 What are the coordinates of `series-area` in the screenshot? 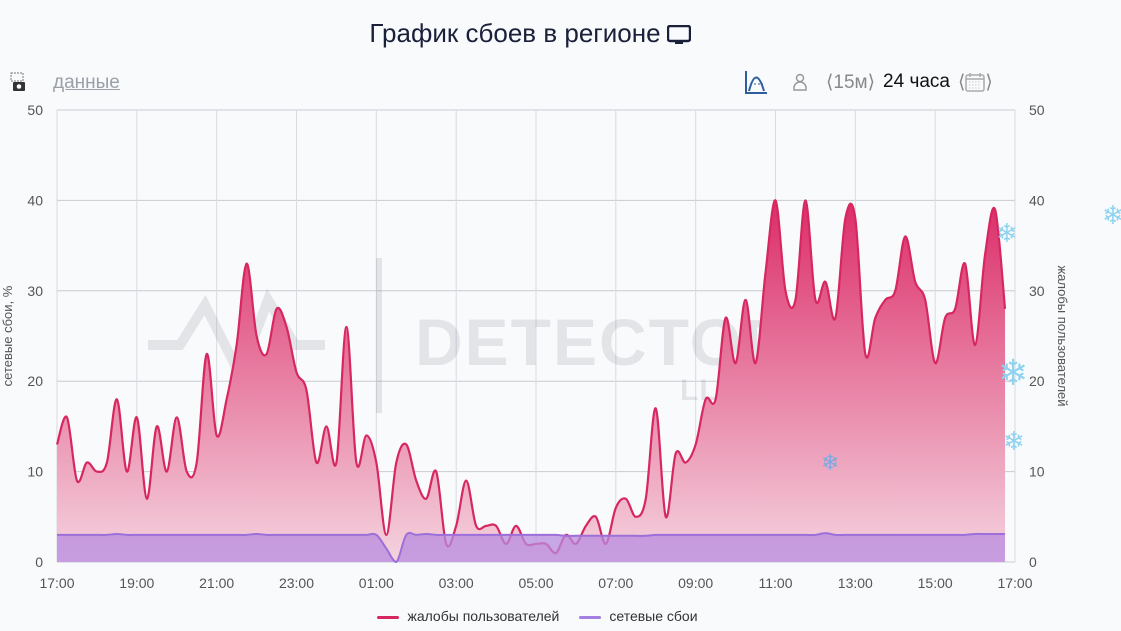 It's located at (531, 547).